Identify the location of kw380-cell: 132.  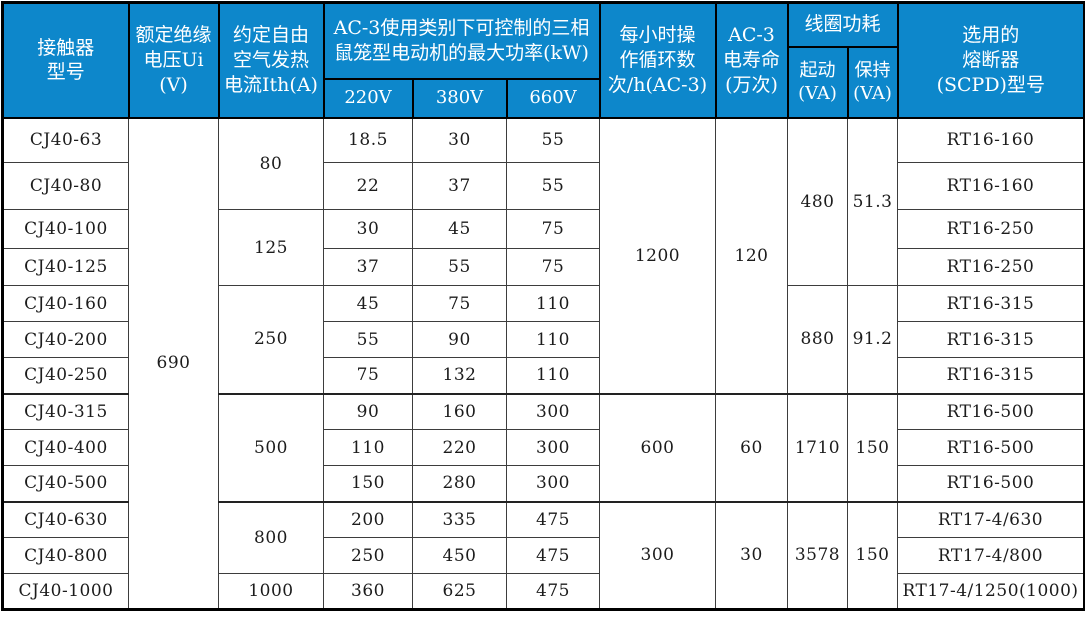
(459, 375).